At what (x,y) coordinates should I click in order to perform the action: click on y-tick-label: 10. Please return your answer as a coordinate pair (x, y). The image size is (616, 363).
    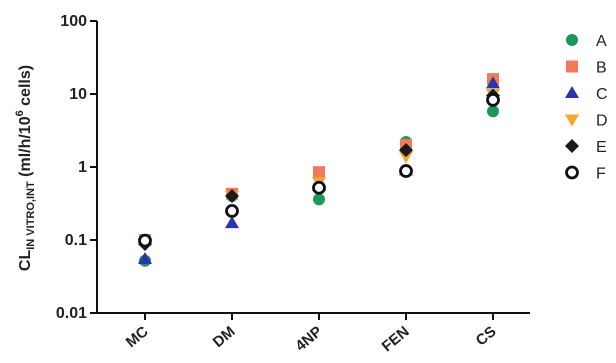
    Looking at the image, I should click on (78, 94).